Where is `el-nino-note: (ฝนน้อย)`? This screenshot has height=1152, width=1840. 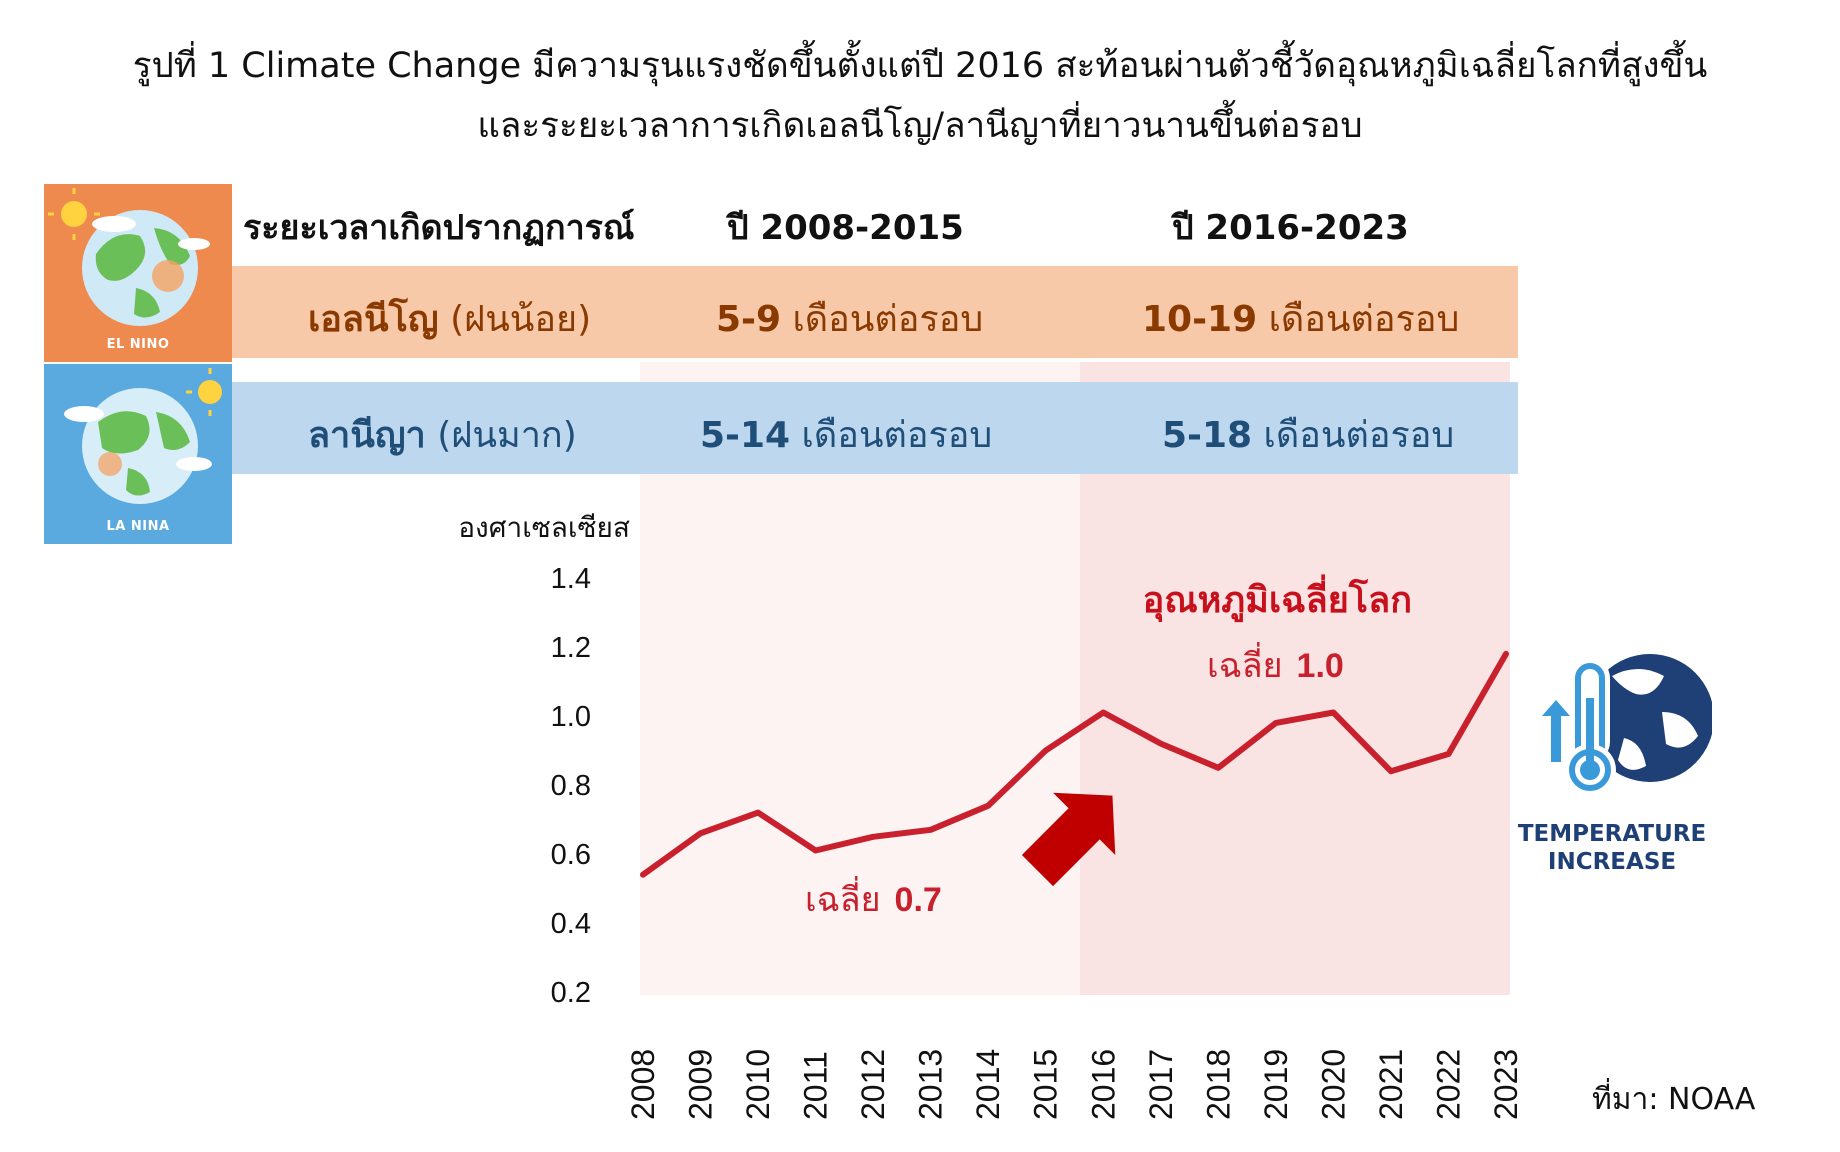 el-nino-note: (ฝนน้อย) is located at coordinates (521, 319).